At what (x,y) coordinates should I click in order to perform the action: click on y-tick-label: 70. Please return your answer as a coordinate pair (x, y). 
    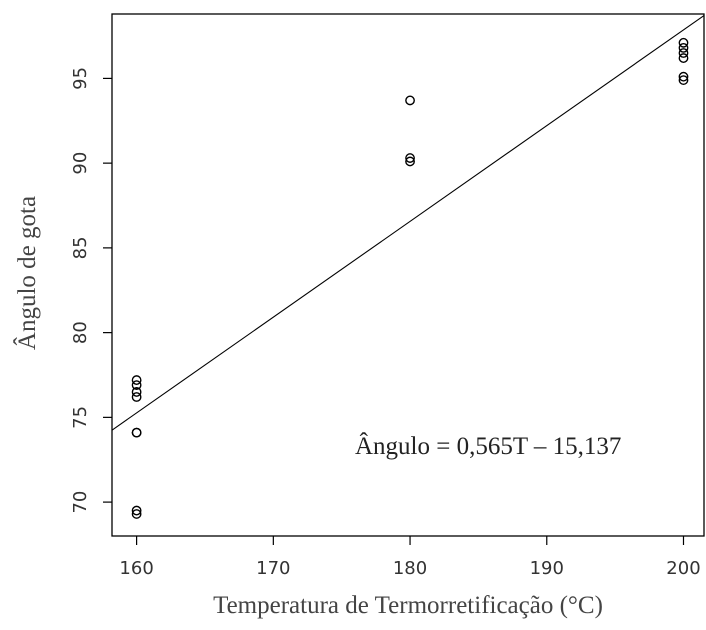
    Looking at the image, I should click on (80, 502).